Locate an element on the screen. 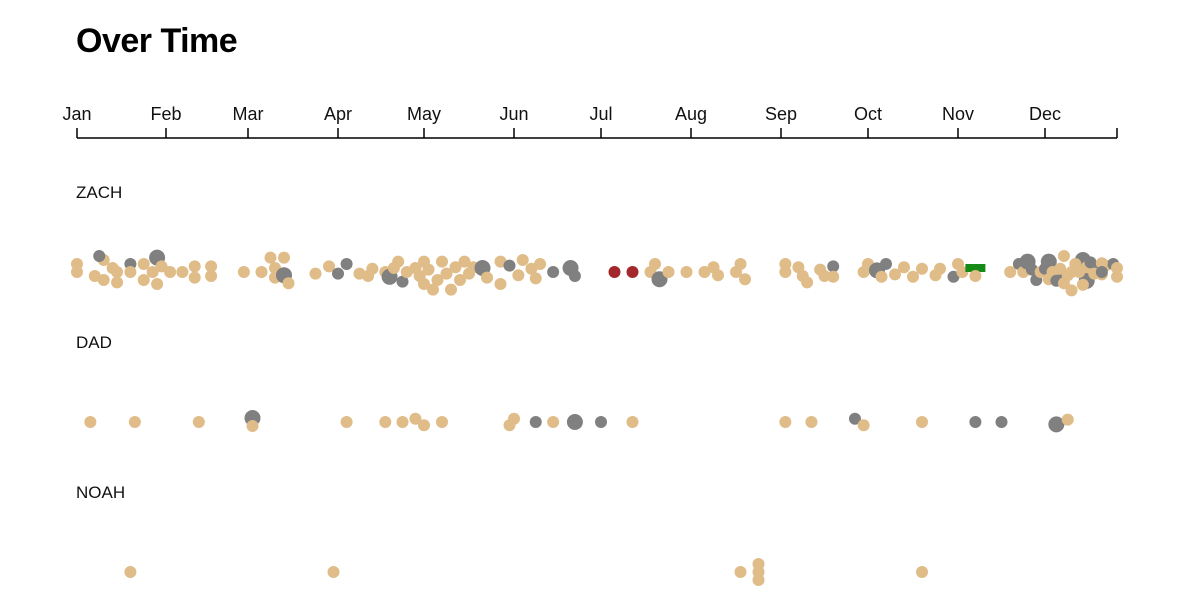 The width and height of the screenshot is (1200, 600). row-labels: ZACH DAD NOAH is located at coordinates (100, 342).